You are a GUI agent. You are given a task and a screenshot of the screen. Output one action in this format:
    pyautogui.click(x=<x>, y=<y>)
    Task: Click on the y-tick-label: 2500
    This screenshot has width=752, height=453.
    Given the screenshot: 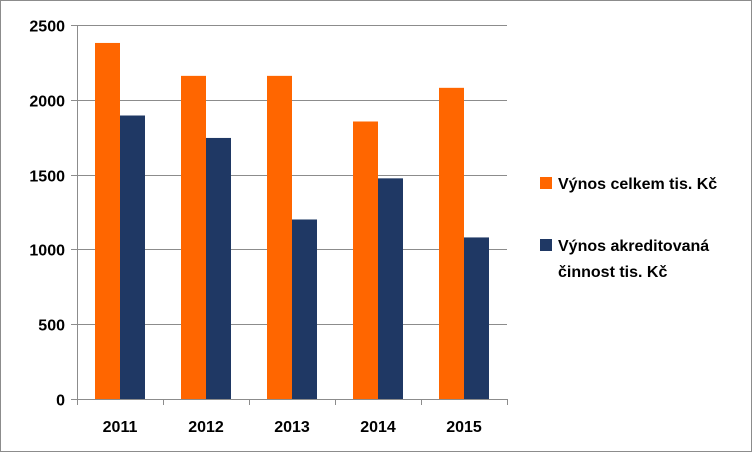 What is the action you would take?
    pyautogui.click(x=47, y=27)
    